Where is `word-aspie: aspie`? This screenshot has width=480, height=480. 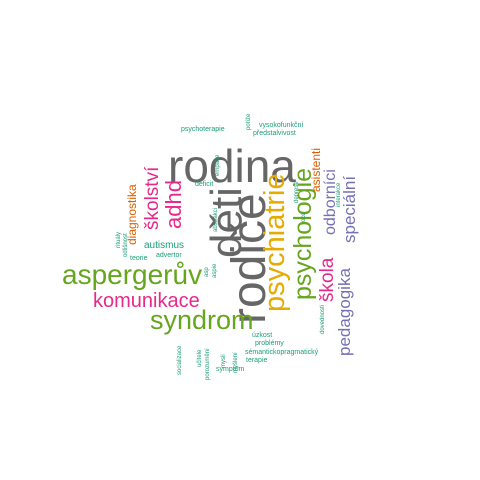 word-aspie: aspie is located at coordinates (215, 270).